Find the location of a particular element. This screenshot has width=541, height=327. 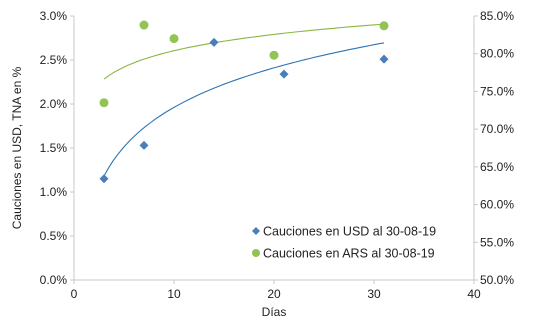

y-left-tick-label: 0.5% is located at coordinates (54, 236).